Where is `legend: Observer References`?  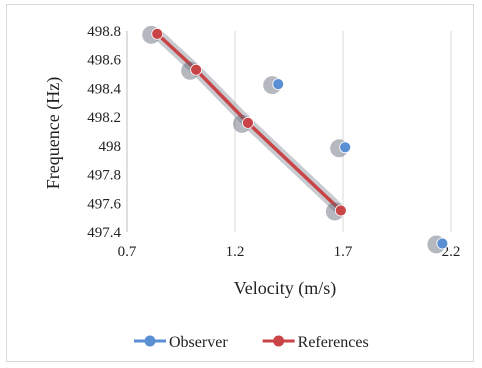 legend: Observer References is located at coordinates (251, 342).